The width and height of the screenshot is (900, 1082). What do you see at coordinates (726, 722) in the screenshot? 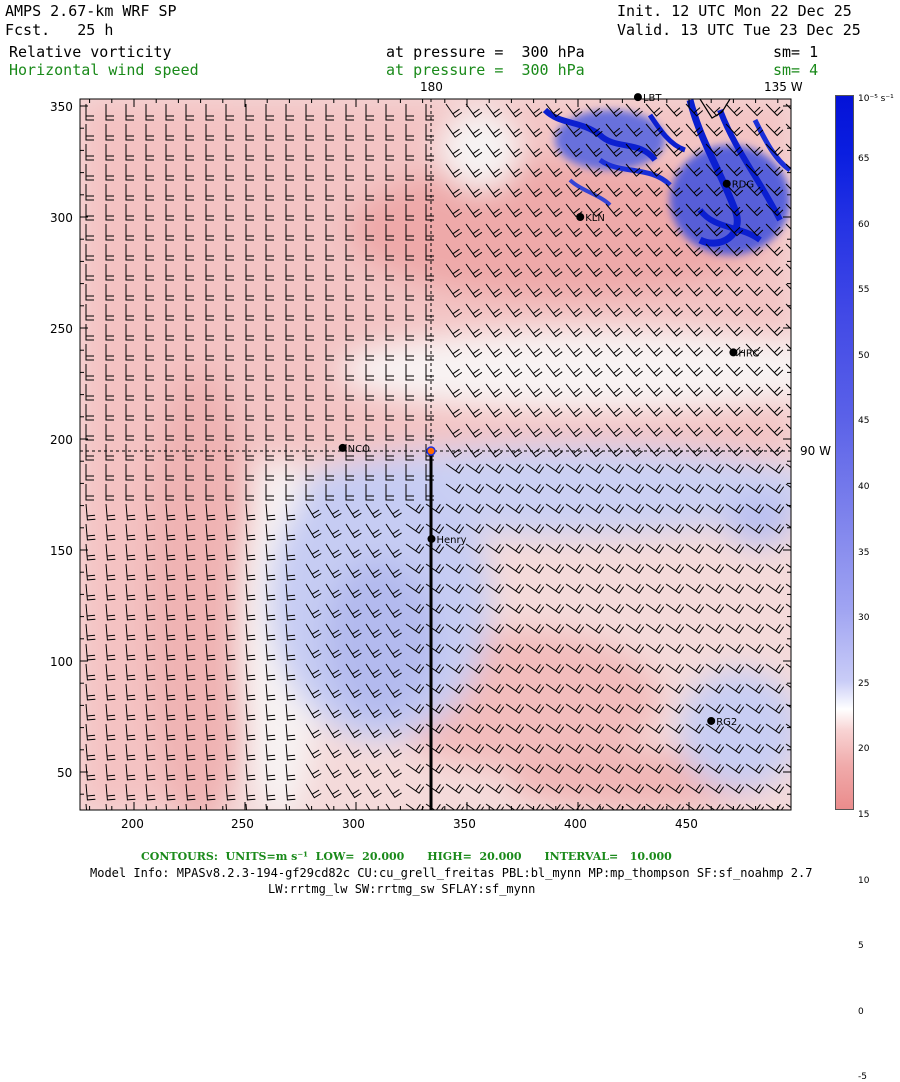
I see `station-label-rg2: RG2` at bounding box center [726, 722].